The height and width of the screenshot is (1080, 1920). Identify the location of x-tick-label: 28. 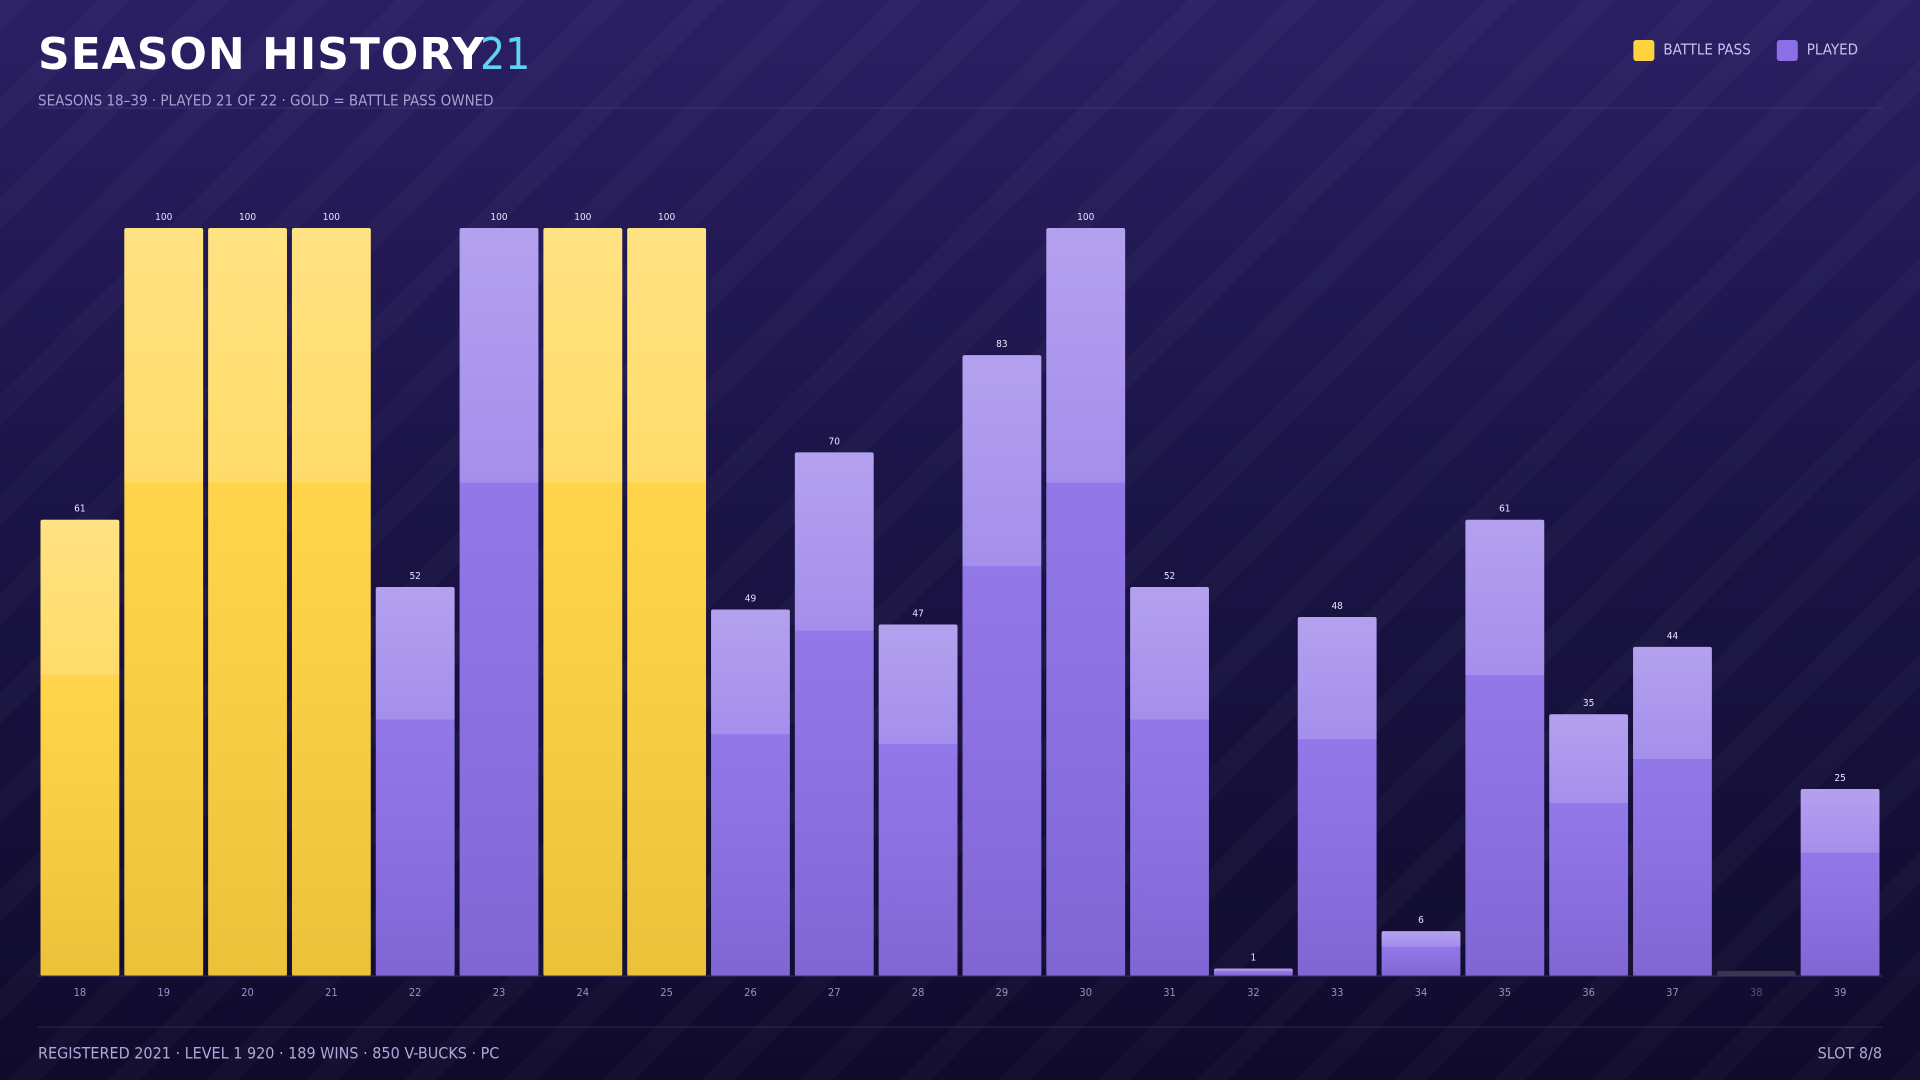
(918, 992).